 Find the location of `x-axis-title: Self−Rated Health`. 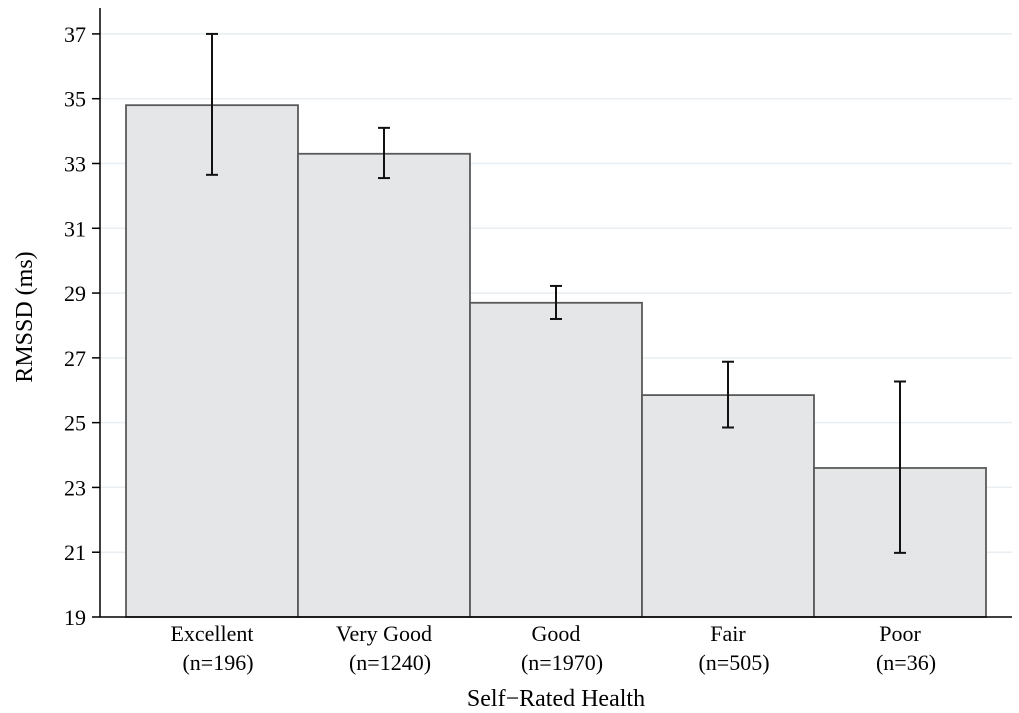

x-axis-title: Self−Rated Health is located at coordinates (556, 699).